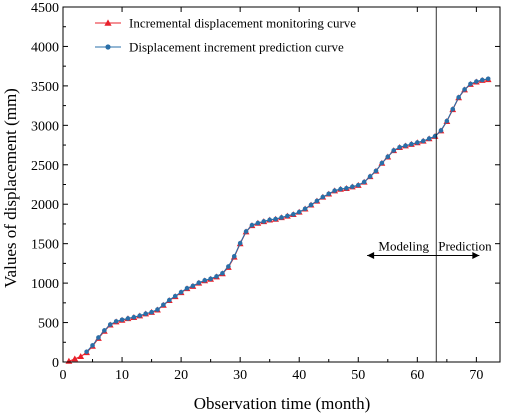  I want to click on x-tick-label-0: 0, so click(63, 375).